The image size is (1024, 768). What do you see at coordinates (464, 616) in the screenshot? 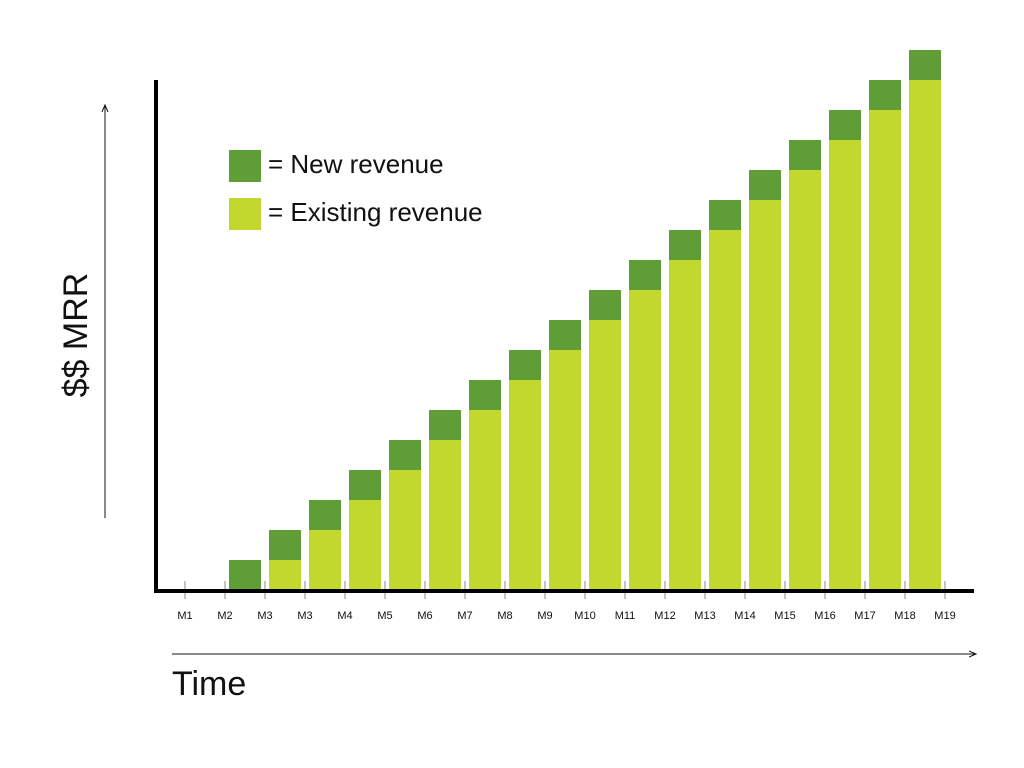
I see `x-tick-label: M7` at bounding box center [464, 616].